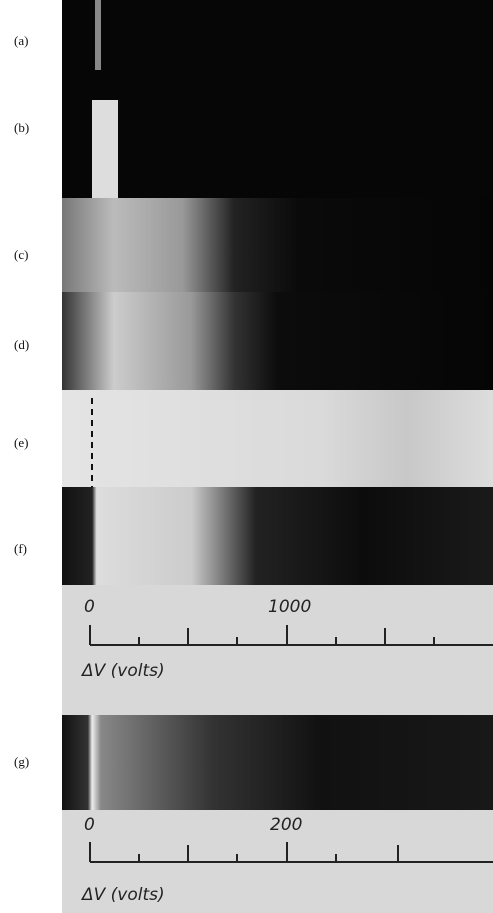 The width and height of the screenshot is (493, 913). I want to click on band-g, so click(277, 762).